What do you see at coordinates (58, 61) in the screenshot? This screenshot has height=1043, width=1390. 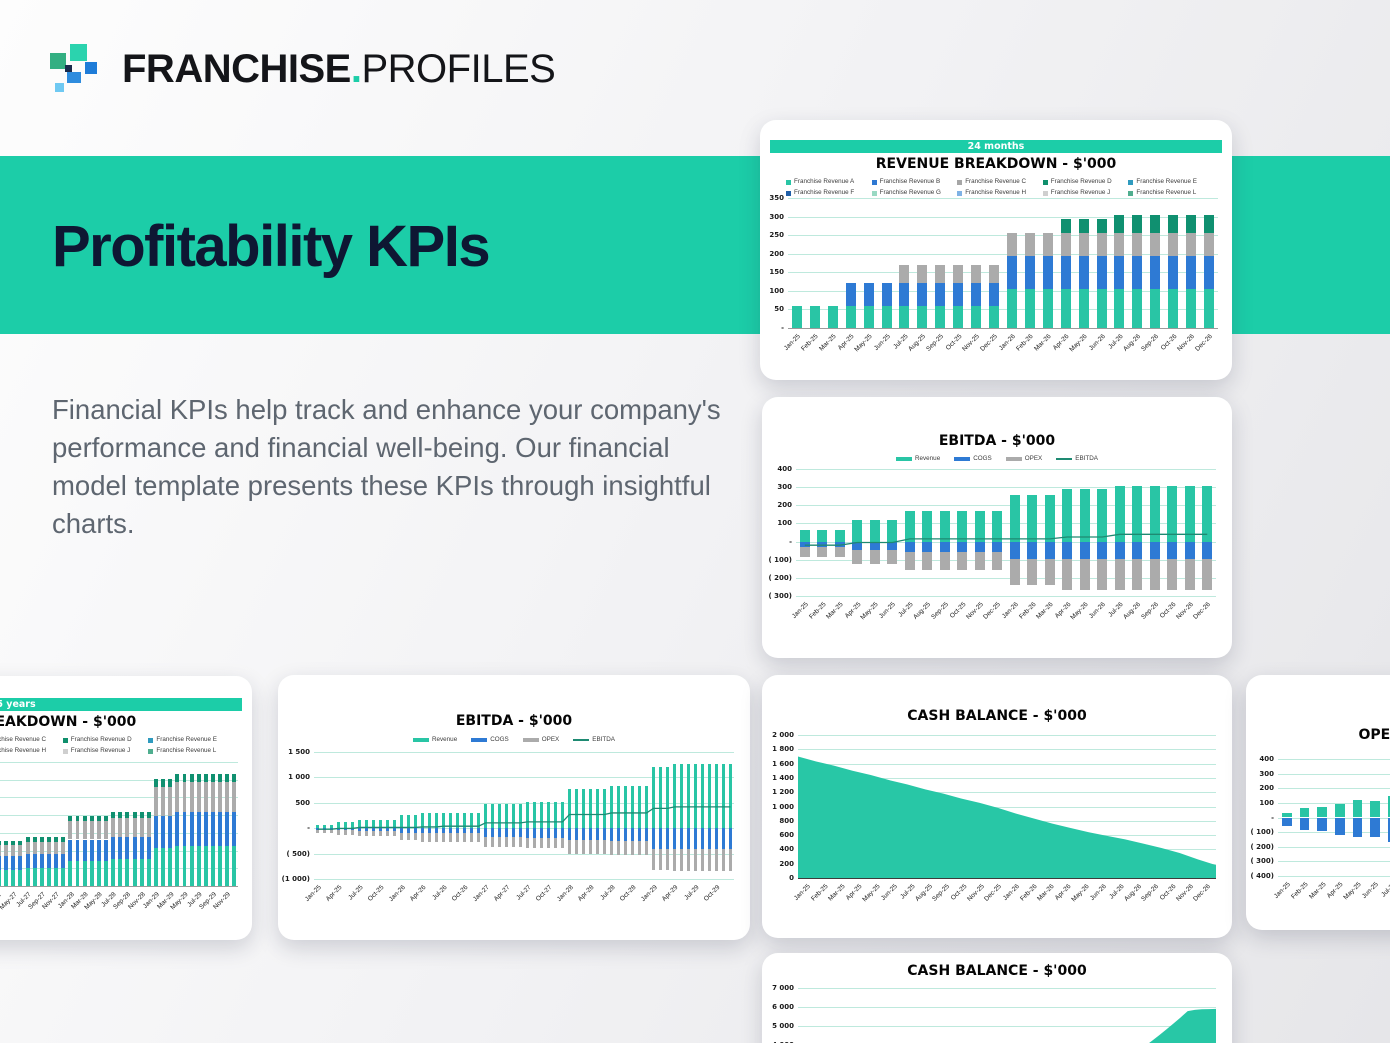 I see `logo-square-green` at bounding box center [58, 61].